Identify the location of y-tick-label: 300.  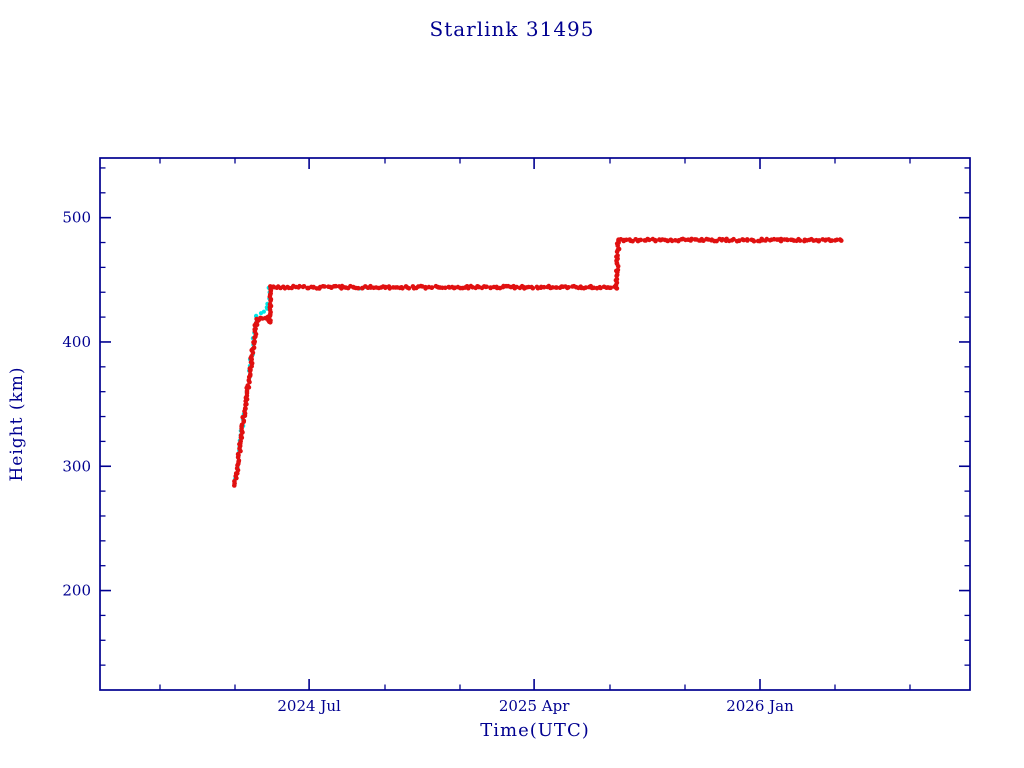
(76, 466).